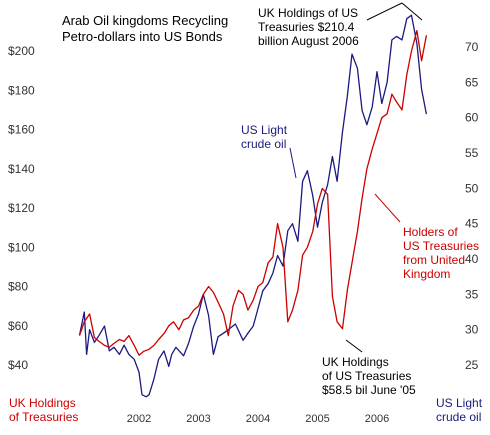 This screenshot has height=435, width=490. I want to click on right-tick-label: 60, so click(472, 118).